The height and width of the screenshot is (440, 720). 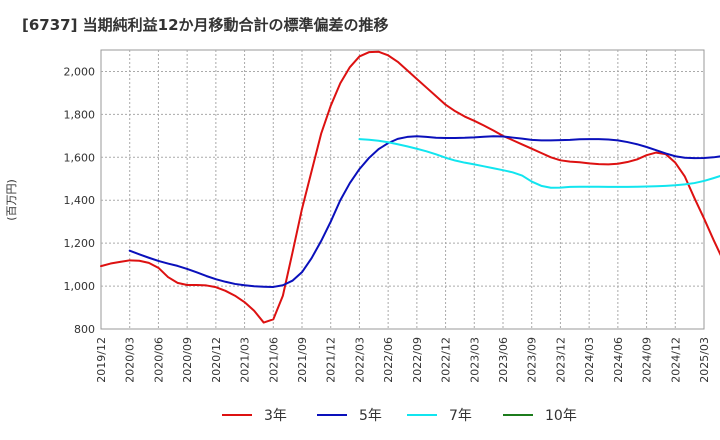 I want to click on y-tick-label: 800, so click(x=84, y=329).